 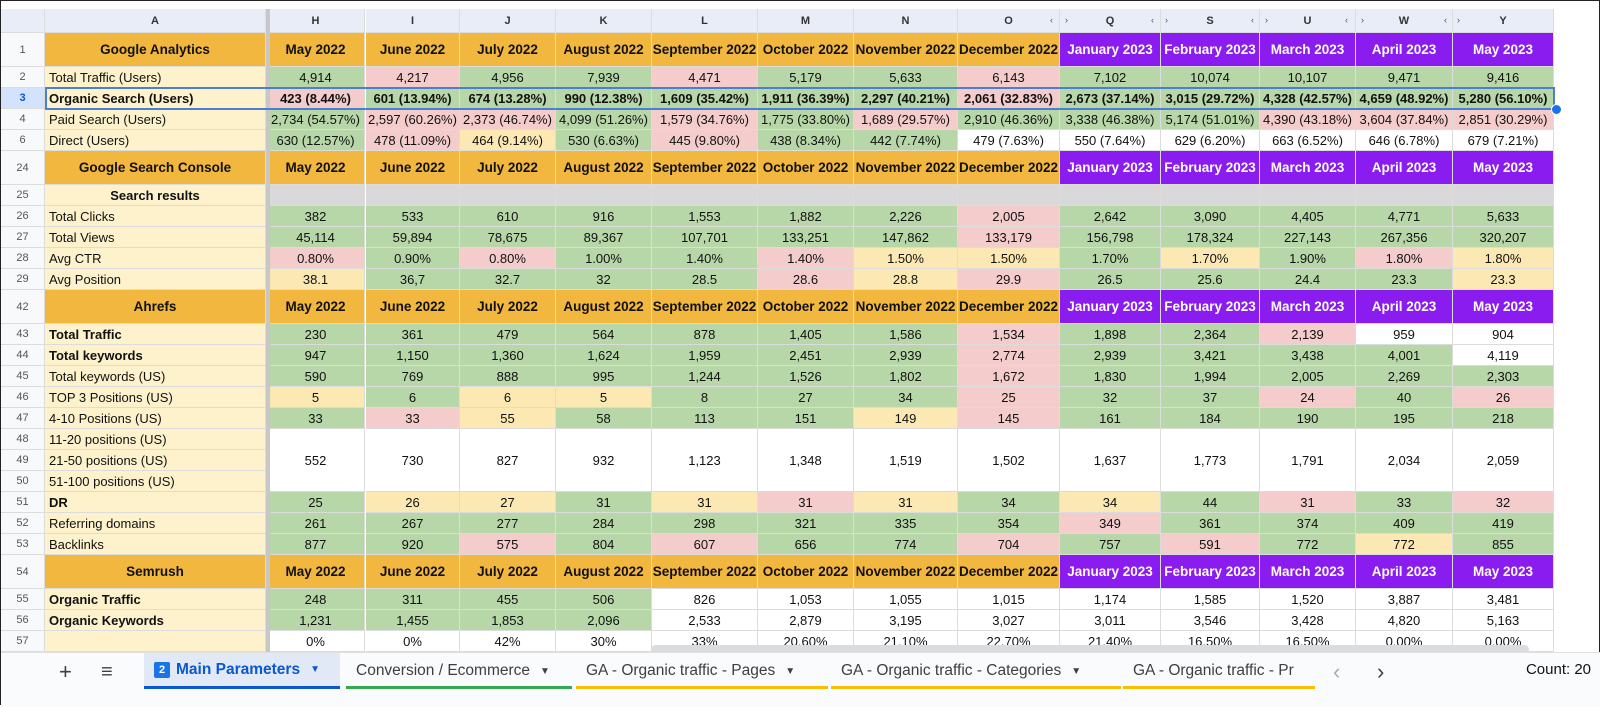 I want to click on data-cell: 679 (7.21%), so click(x=1503, y=140).